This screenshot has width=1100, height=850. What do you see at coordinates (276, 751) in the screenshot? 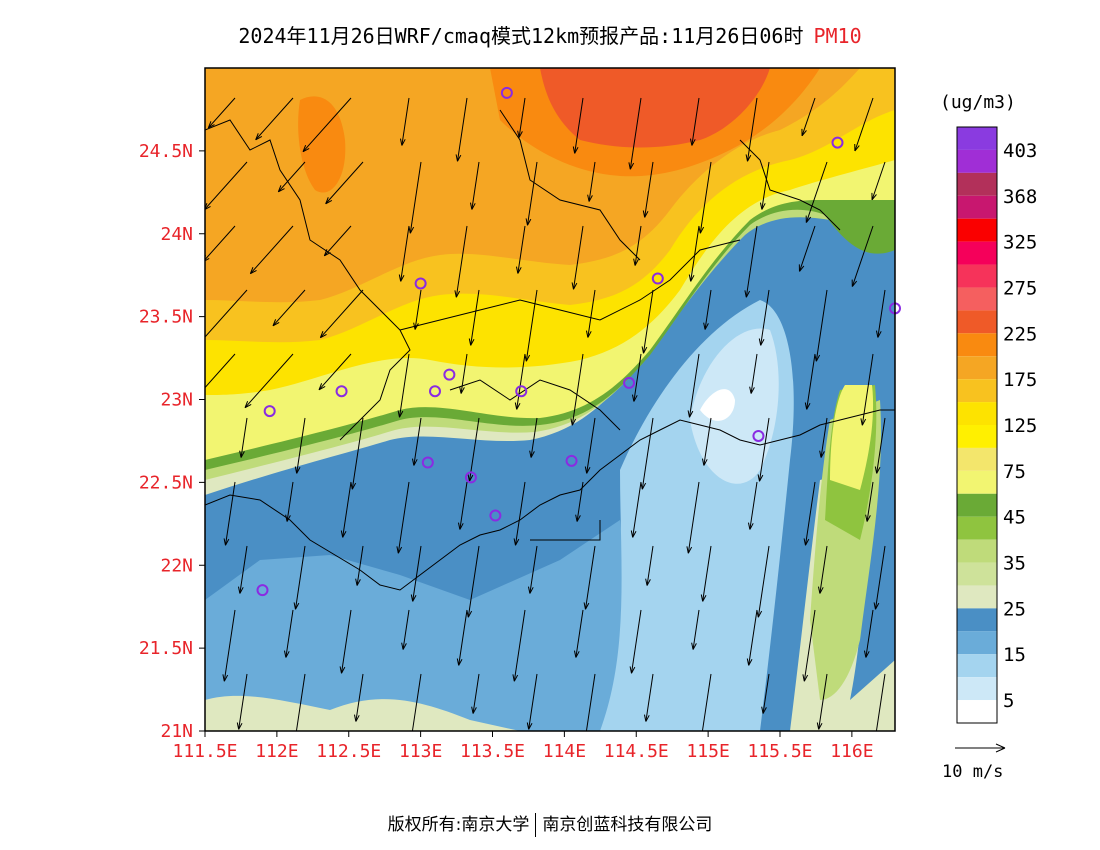
I see `x-tick-label: 112E` at bounding box center [276, 751].